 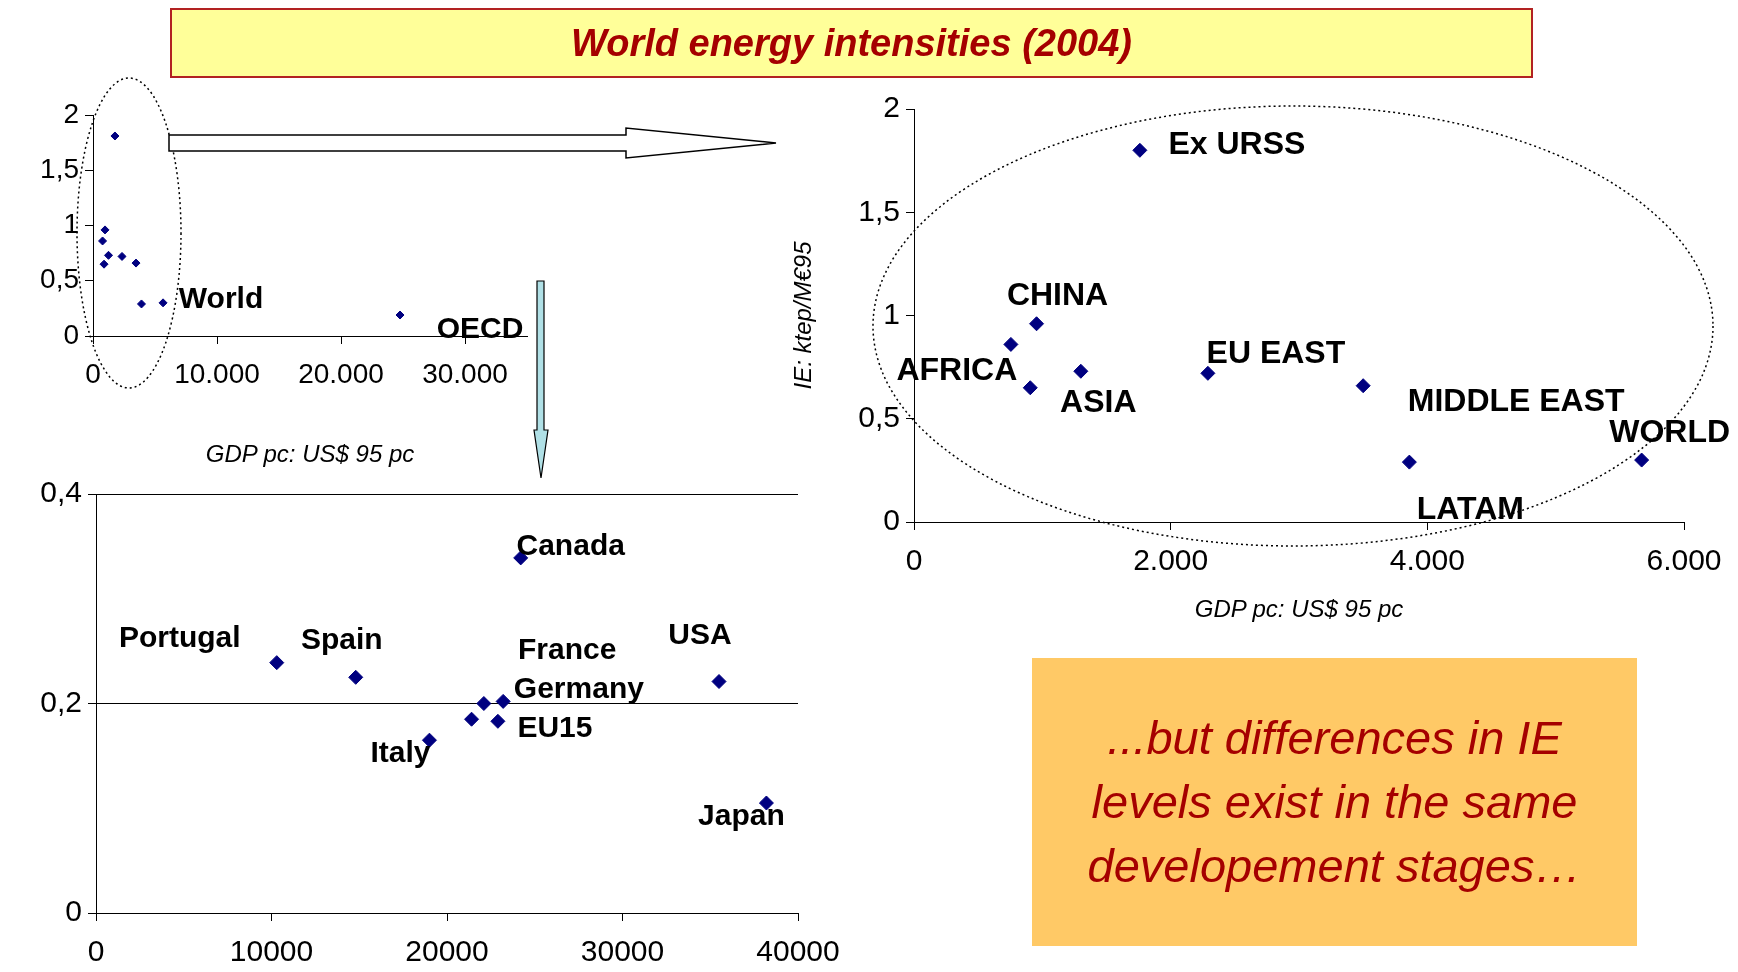 What do you see at coordinates (179, 636) in the screenshot?
I see `annotation: Portugal` at bounding box center [179, 636].